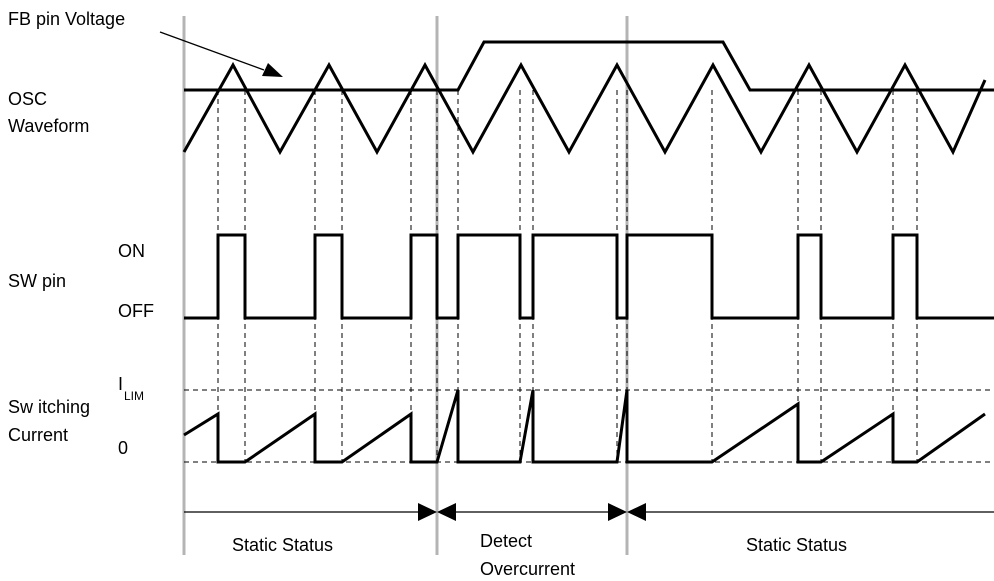  I want to click on switching-label-line1: Sw itching, so click(49, 407).